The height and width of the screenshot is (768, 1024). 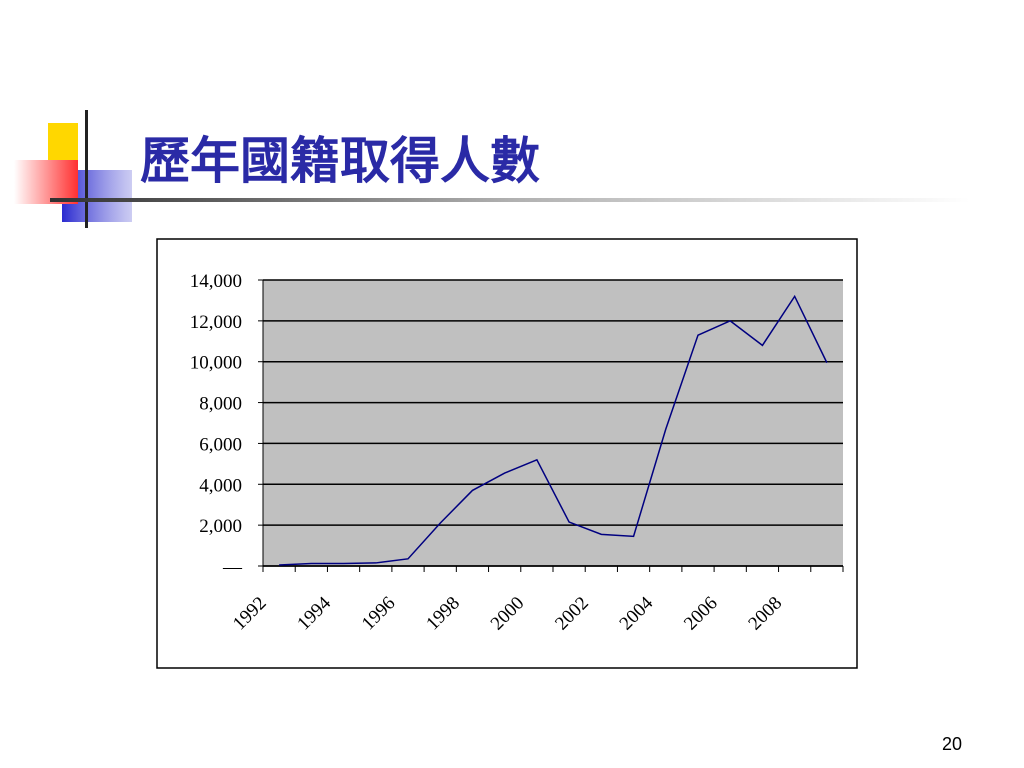 What do you see at coordinates (340, 160) in the screenshot?
I see `slide-title: 歷年國籍取得人數` at bounding box center [340, 160].